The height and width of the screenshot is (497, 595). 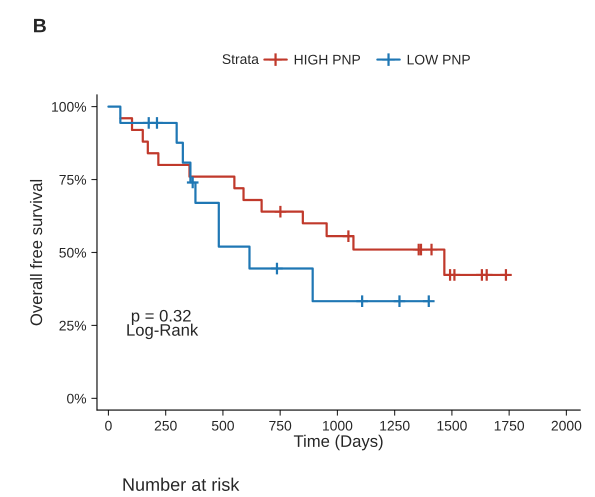 I want to click on annotation: Log-Rank, so click(x=162, y=332).